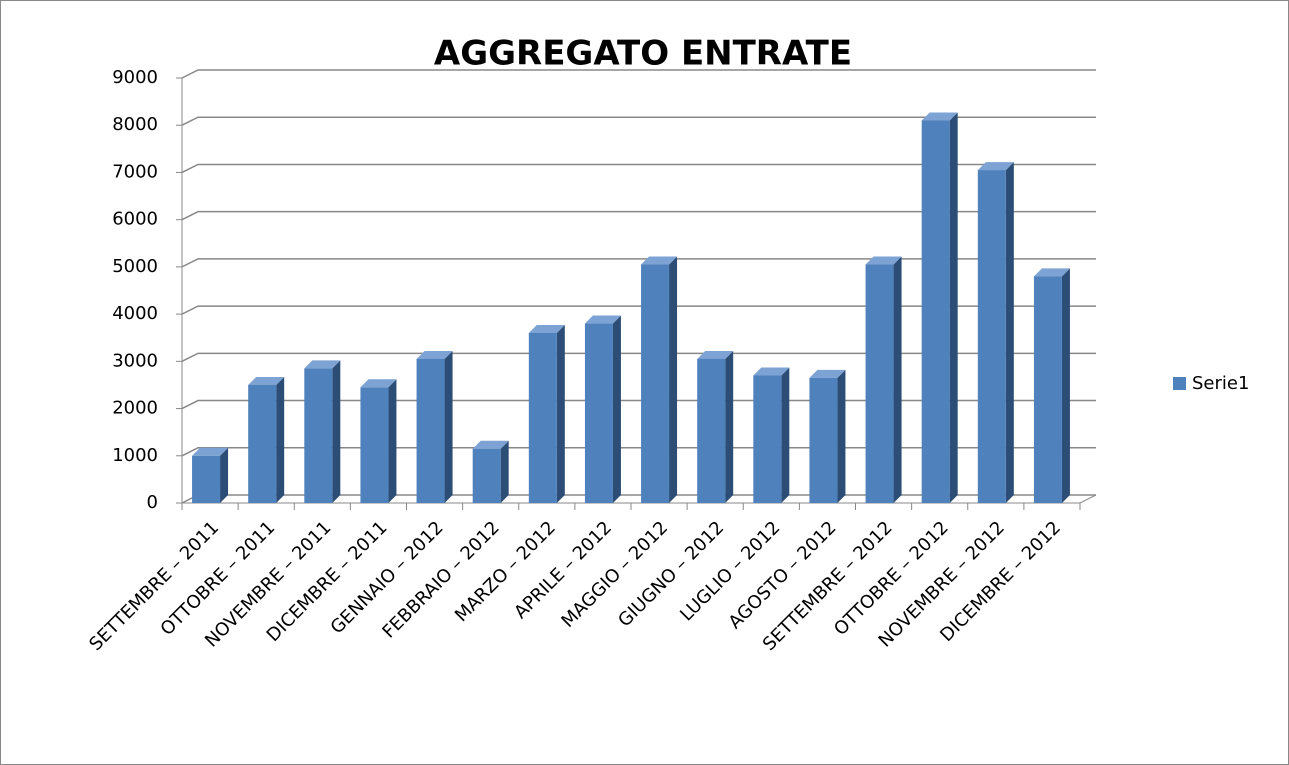  Describe the element at coordinates (152, 502) in the screenshot. I see `y-tick-label: 0` at that location.